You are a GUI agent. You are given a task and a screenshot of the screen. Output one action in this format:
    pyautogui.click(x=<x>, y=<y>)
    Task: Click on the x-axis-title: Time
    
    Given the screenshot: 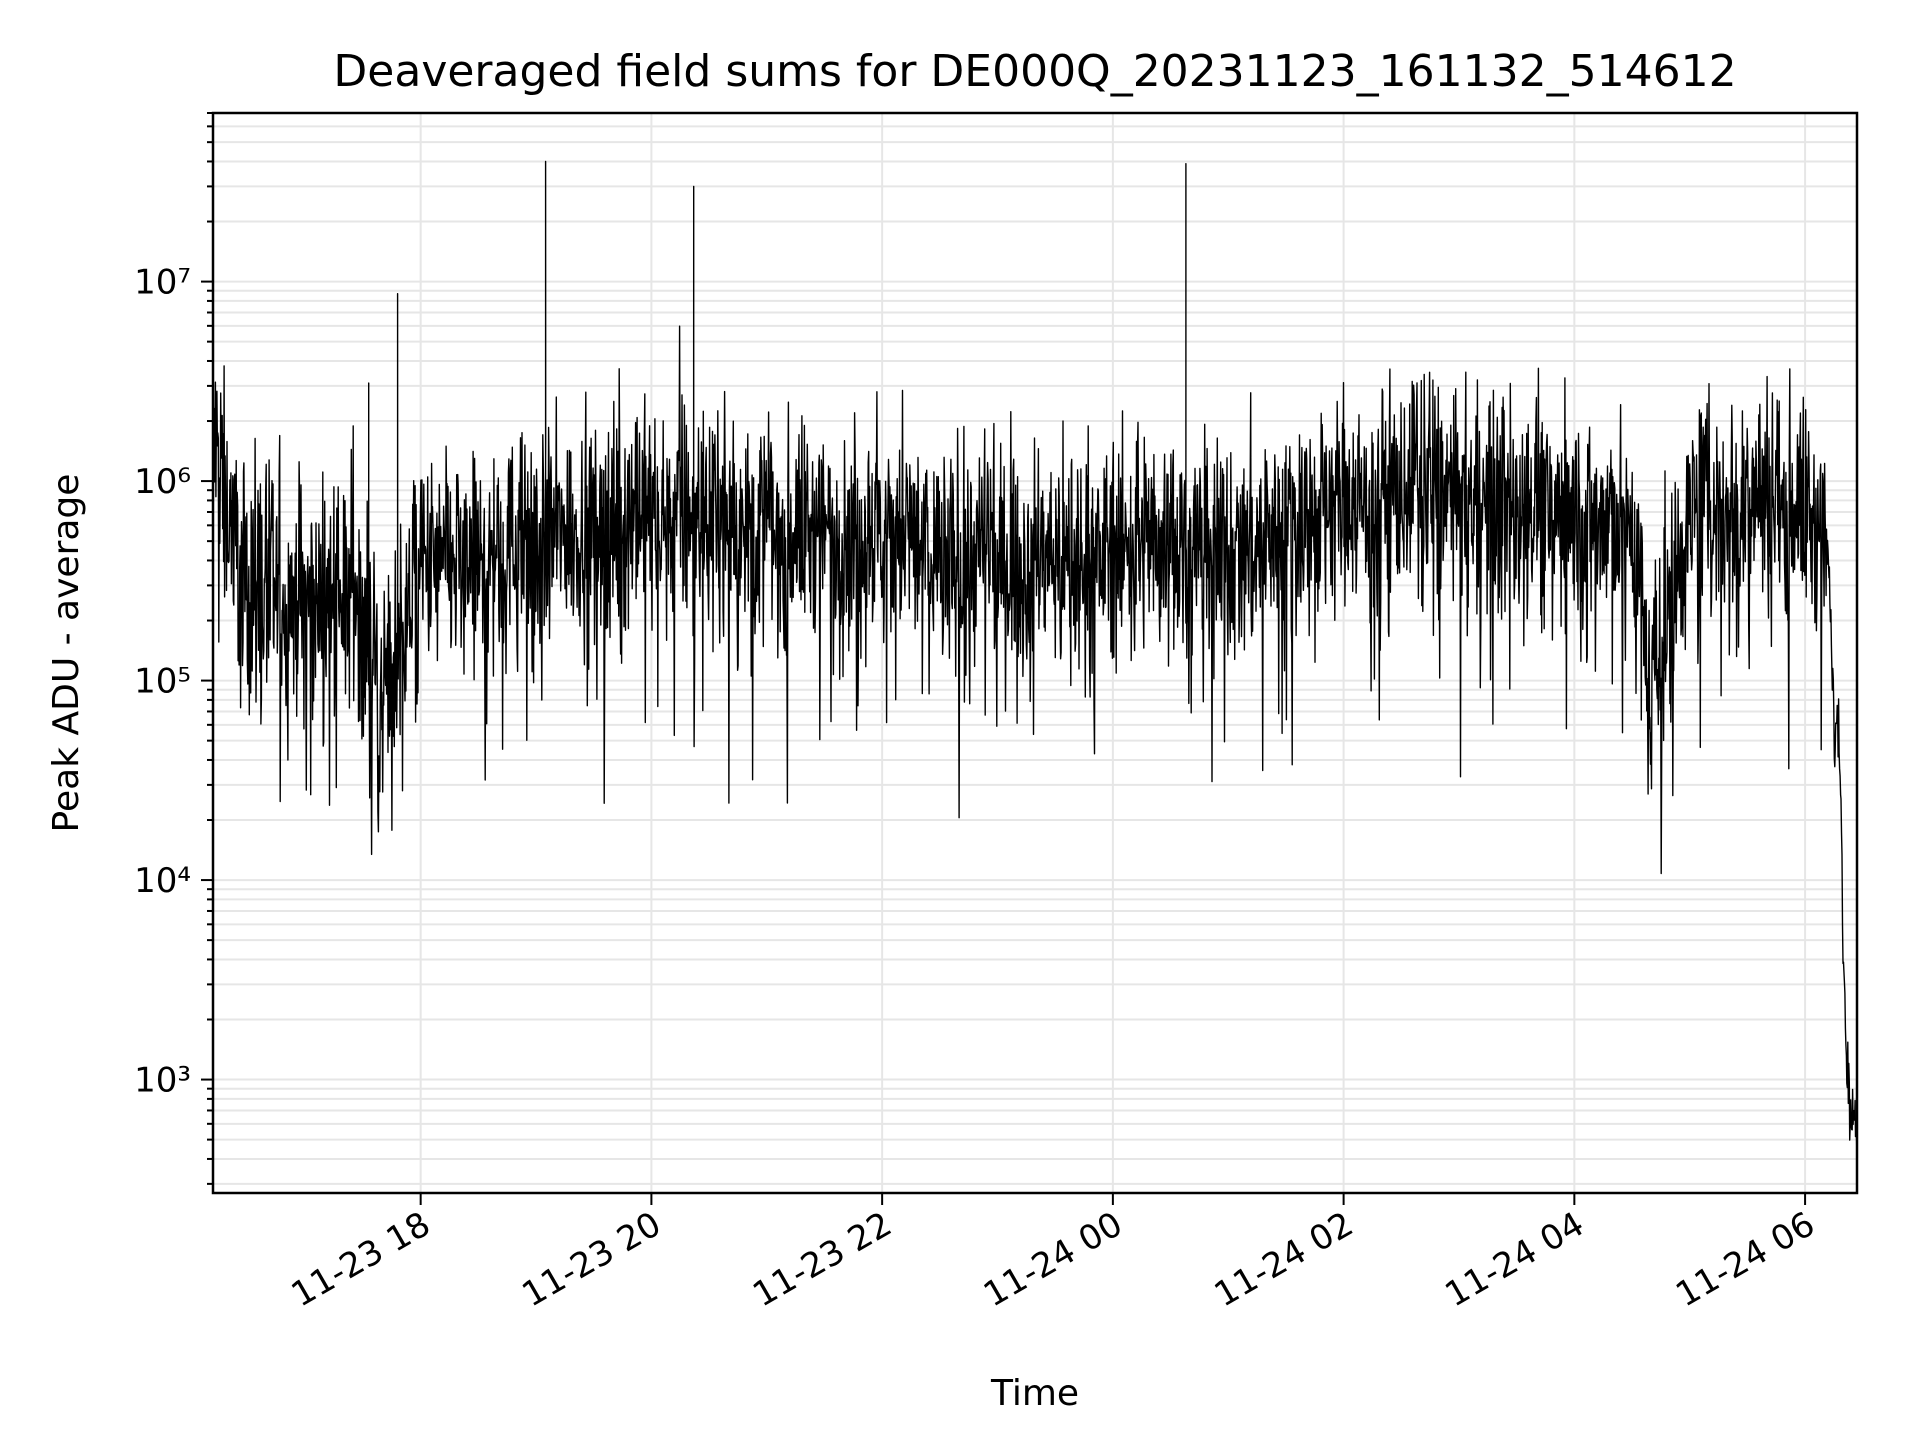 What is the action you would take?
    pyautogui.click(x=1034, y=1393)
    